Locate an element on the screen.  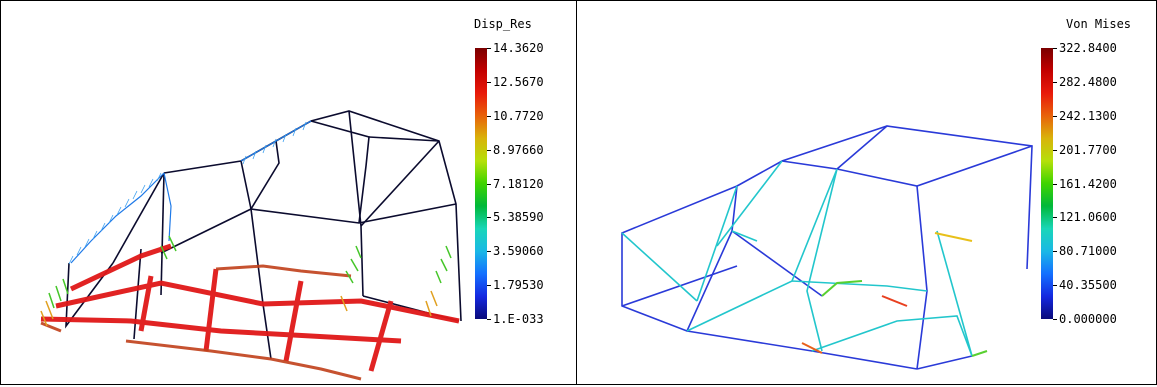
displacement-colorbar is located at coordinates (481, 183).